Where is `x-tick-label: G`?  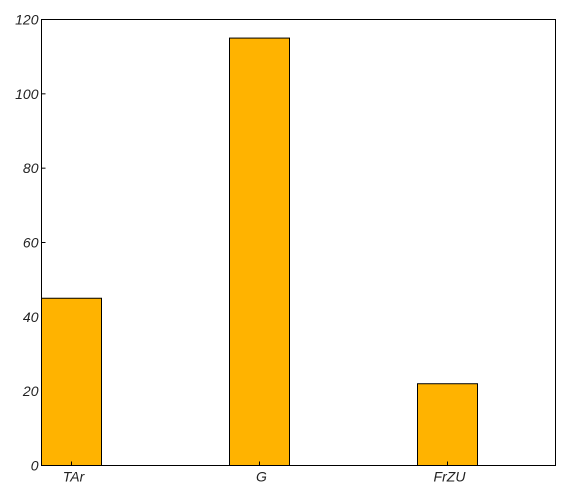 x-tick-label: G is located at coordinates (261, 477).